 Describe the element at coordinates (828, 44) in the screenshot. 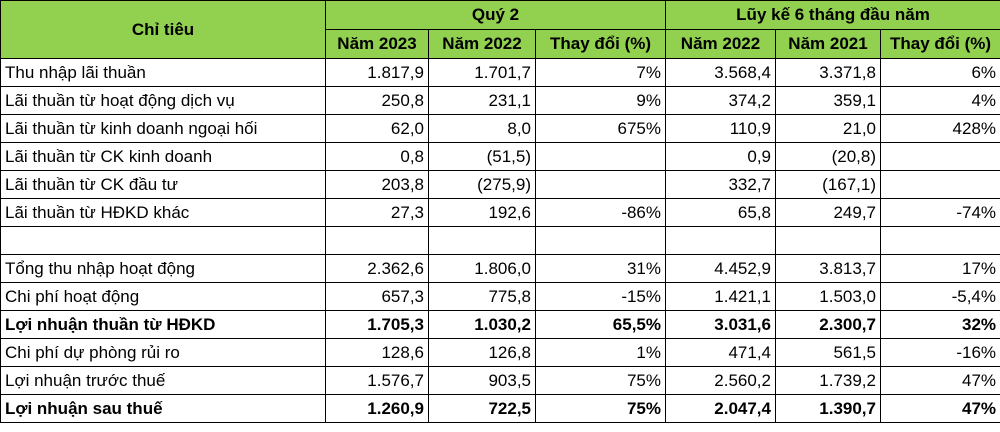

I see `subheader-ytd-2021: Năm 2021` at that location.